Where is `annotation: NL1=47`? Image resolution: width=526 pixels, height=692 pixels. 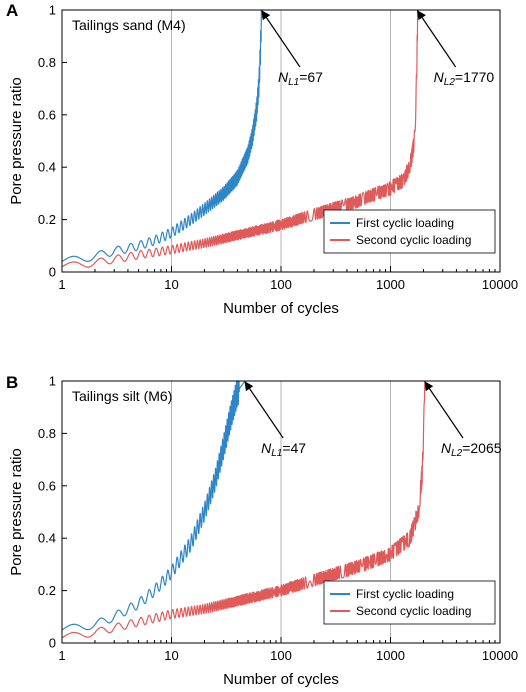
annotation: NL1=47 is located at coordinates (275, 420).